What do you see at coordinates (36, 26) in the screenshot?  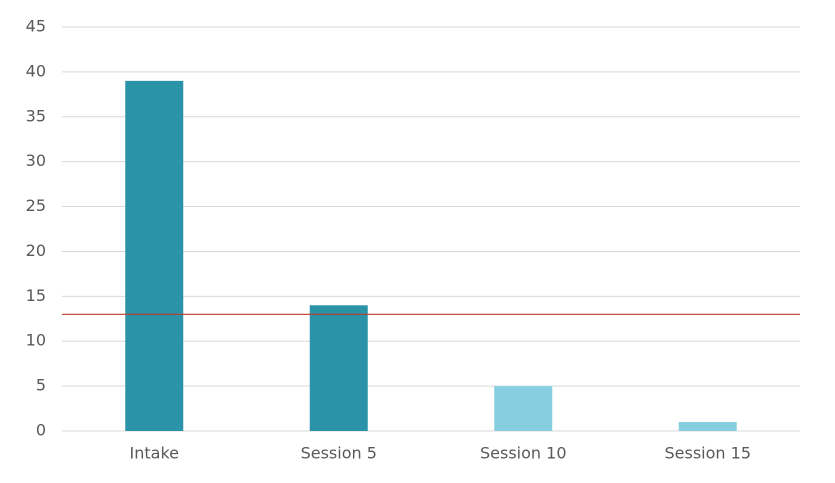 I see `y-tick-label: 45` at bounding box center [36, 26].